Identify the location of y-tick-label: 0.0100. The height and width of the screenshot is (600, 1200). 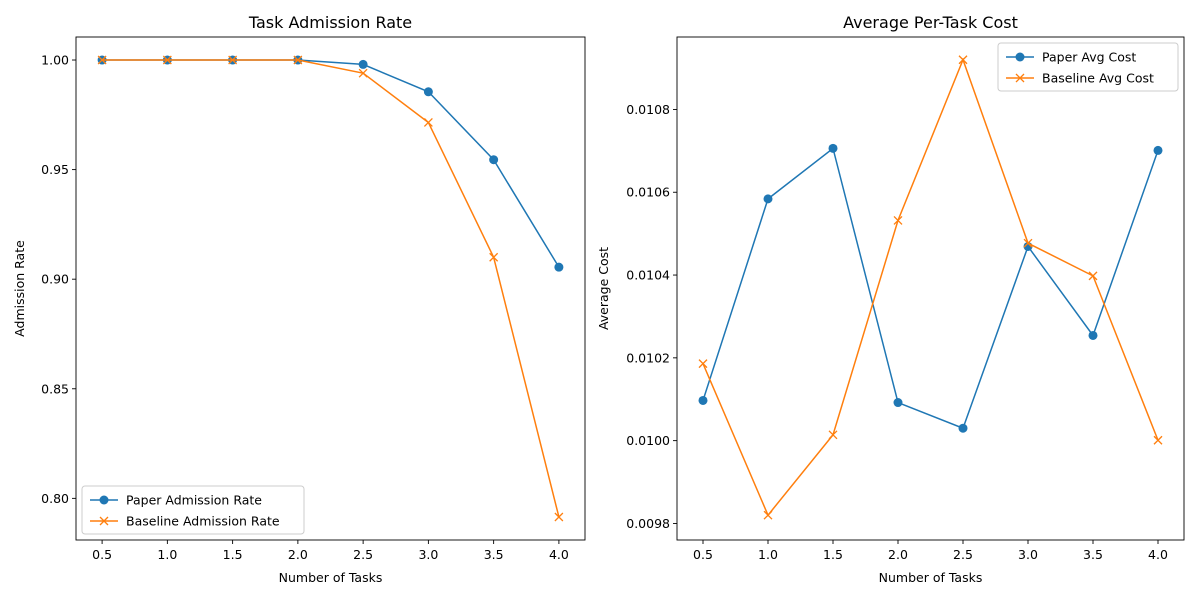
(648, 440).